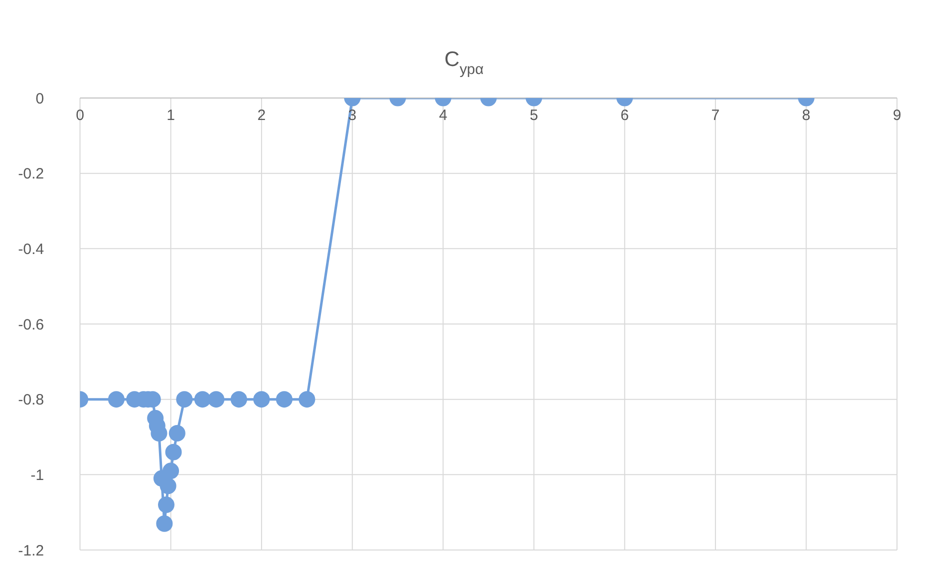  What do you see at coordinates (534, 115) in the screenshot?
I see `x-tick-label: 5` at bounding box center [534, 115].